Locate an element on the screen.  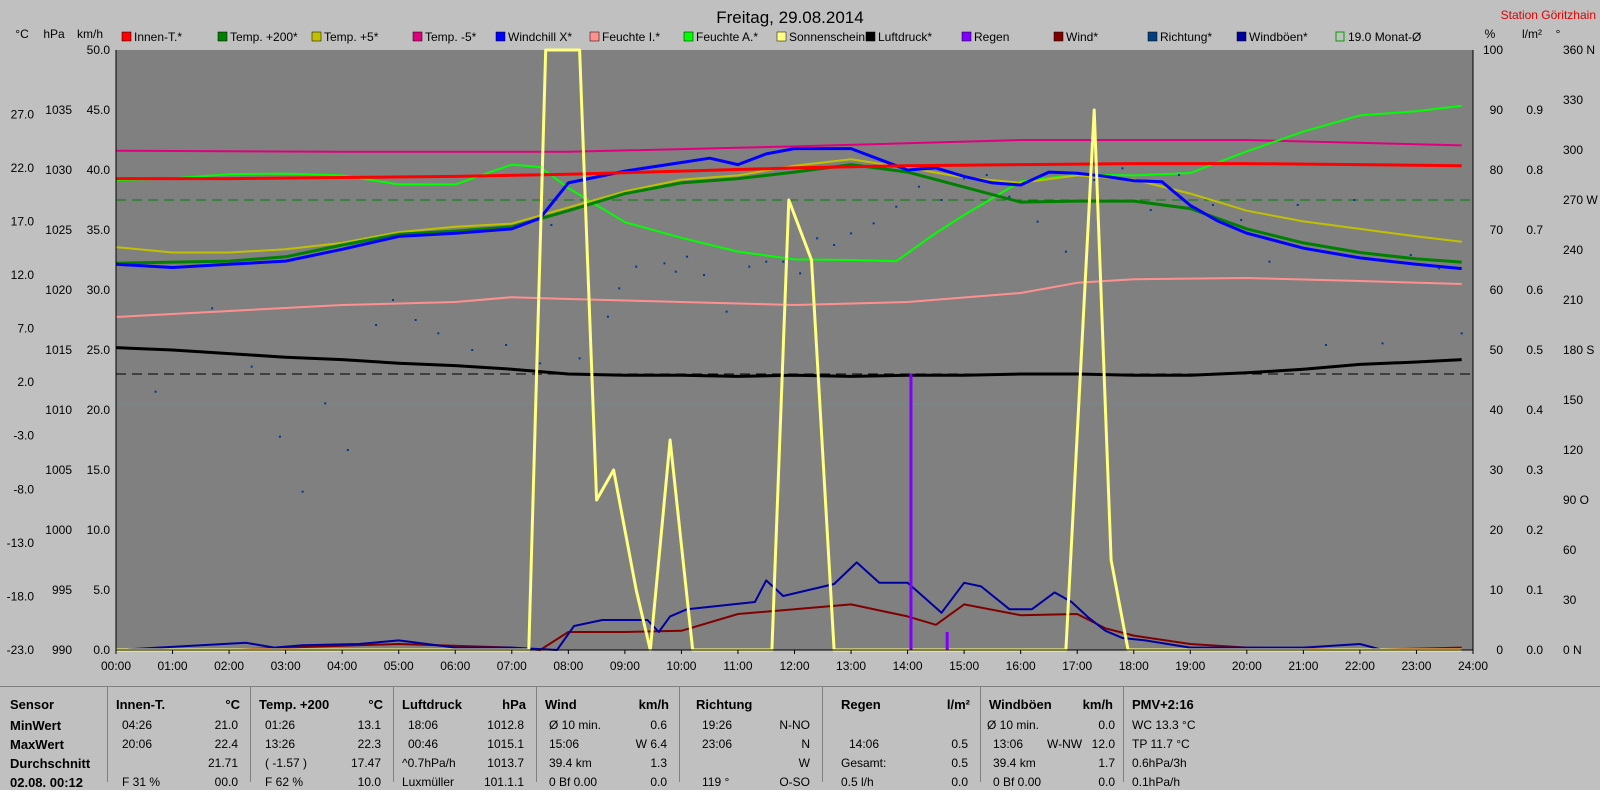
percent-tick-label: 80 is located at coordinates (1497, 170).